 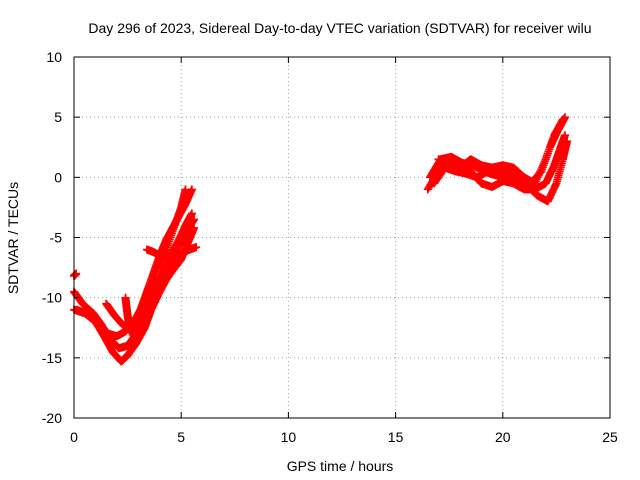 What do you see at coordinates (58, 177) in the screenshot?
I see `y-tick-label: 0` at bounding box center [58, 177].